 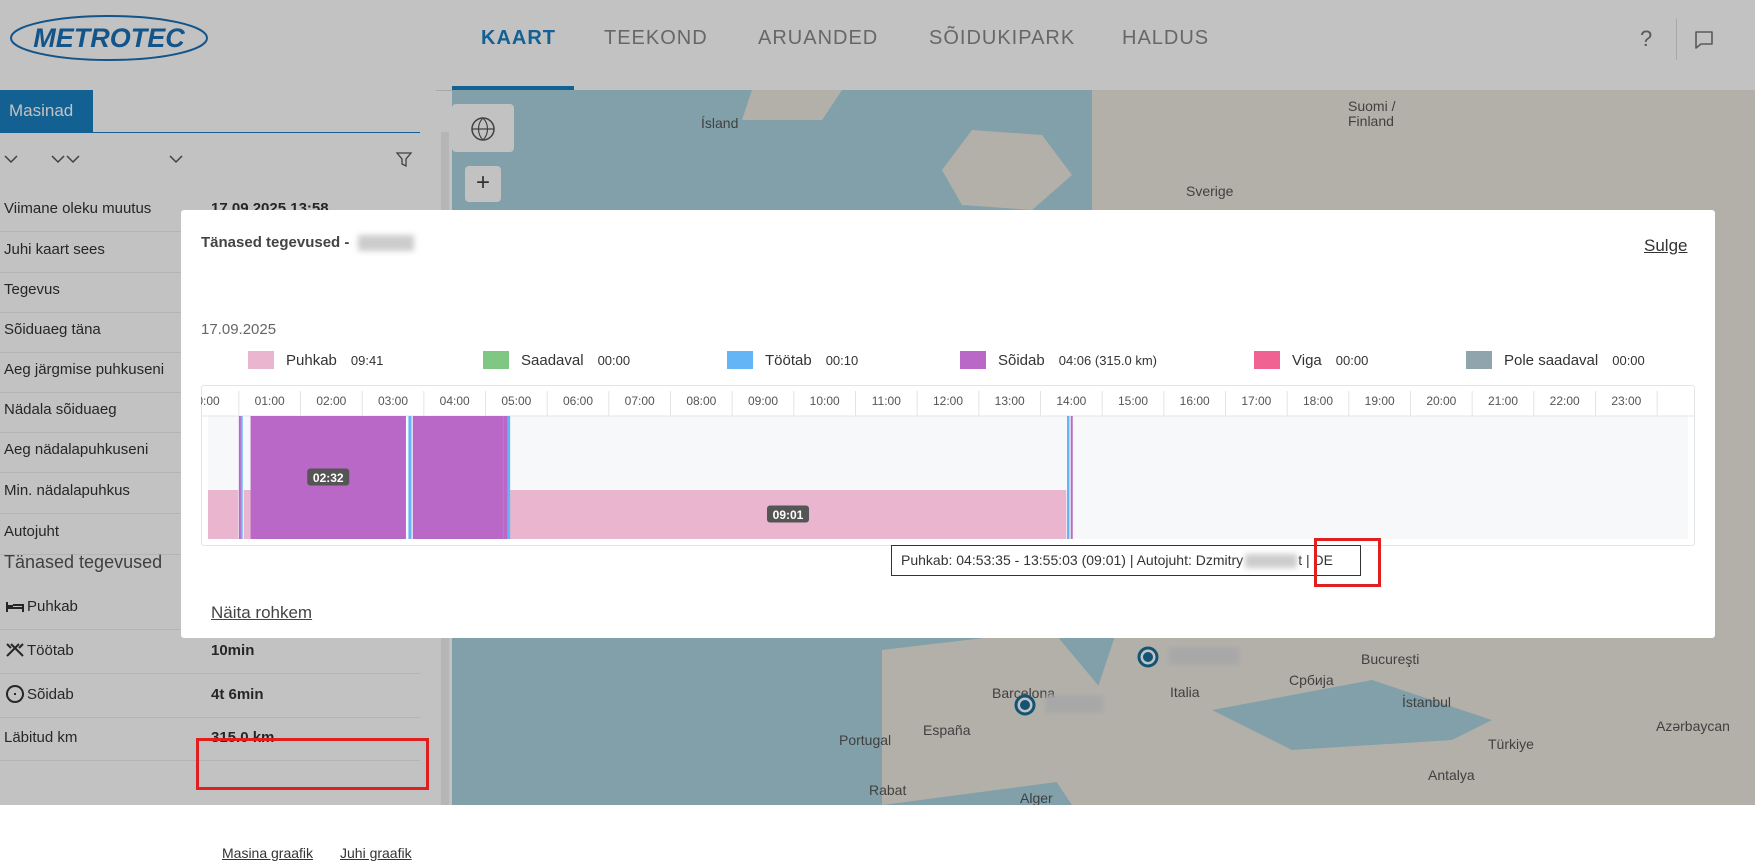 What do you see at coordinates (701, 401) in the screenshot?
I see `hour-label: 08:00` at bounding box center [701, 401].